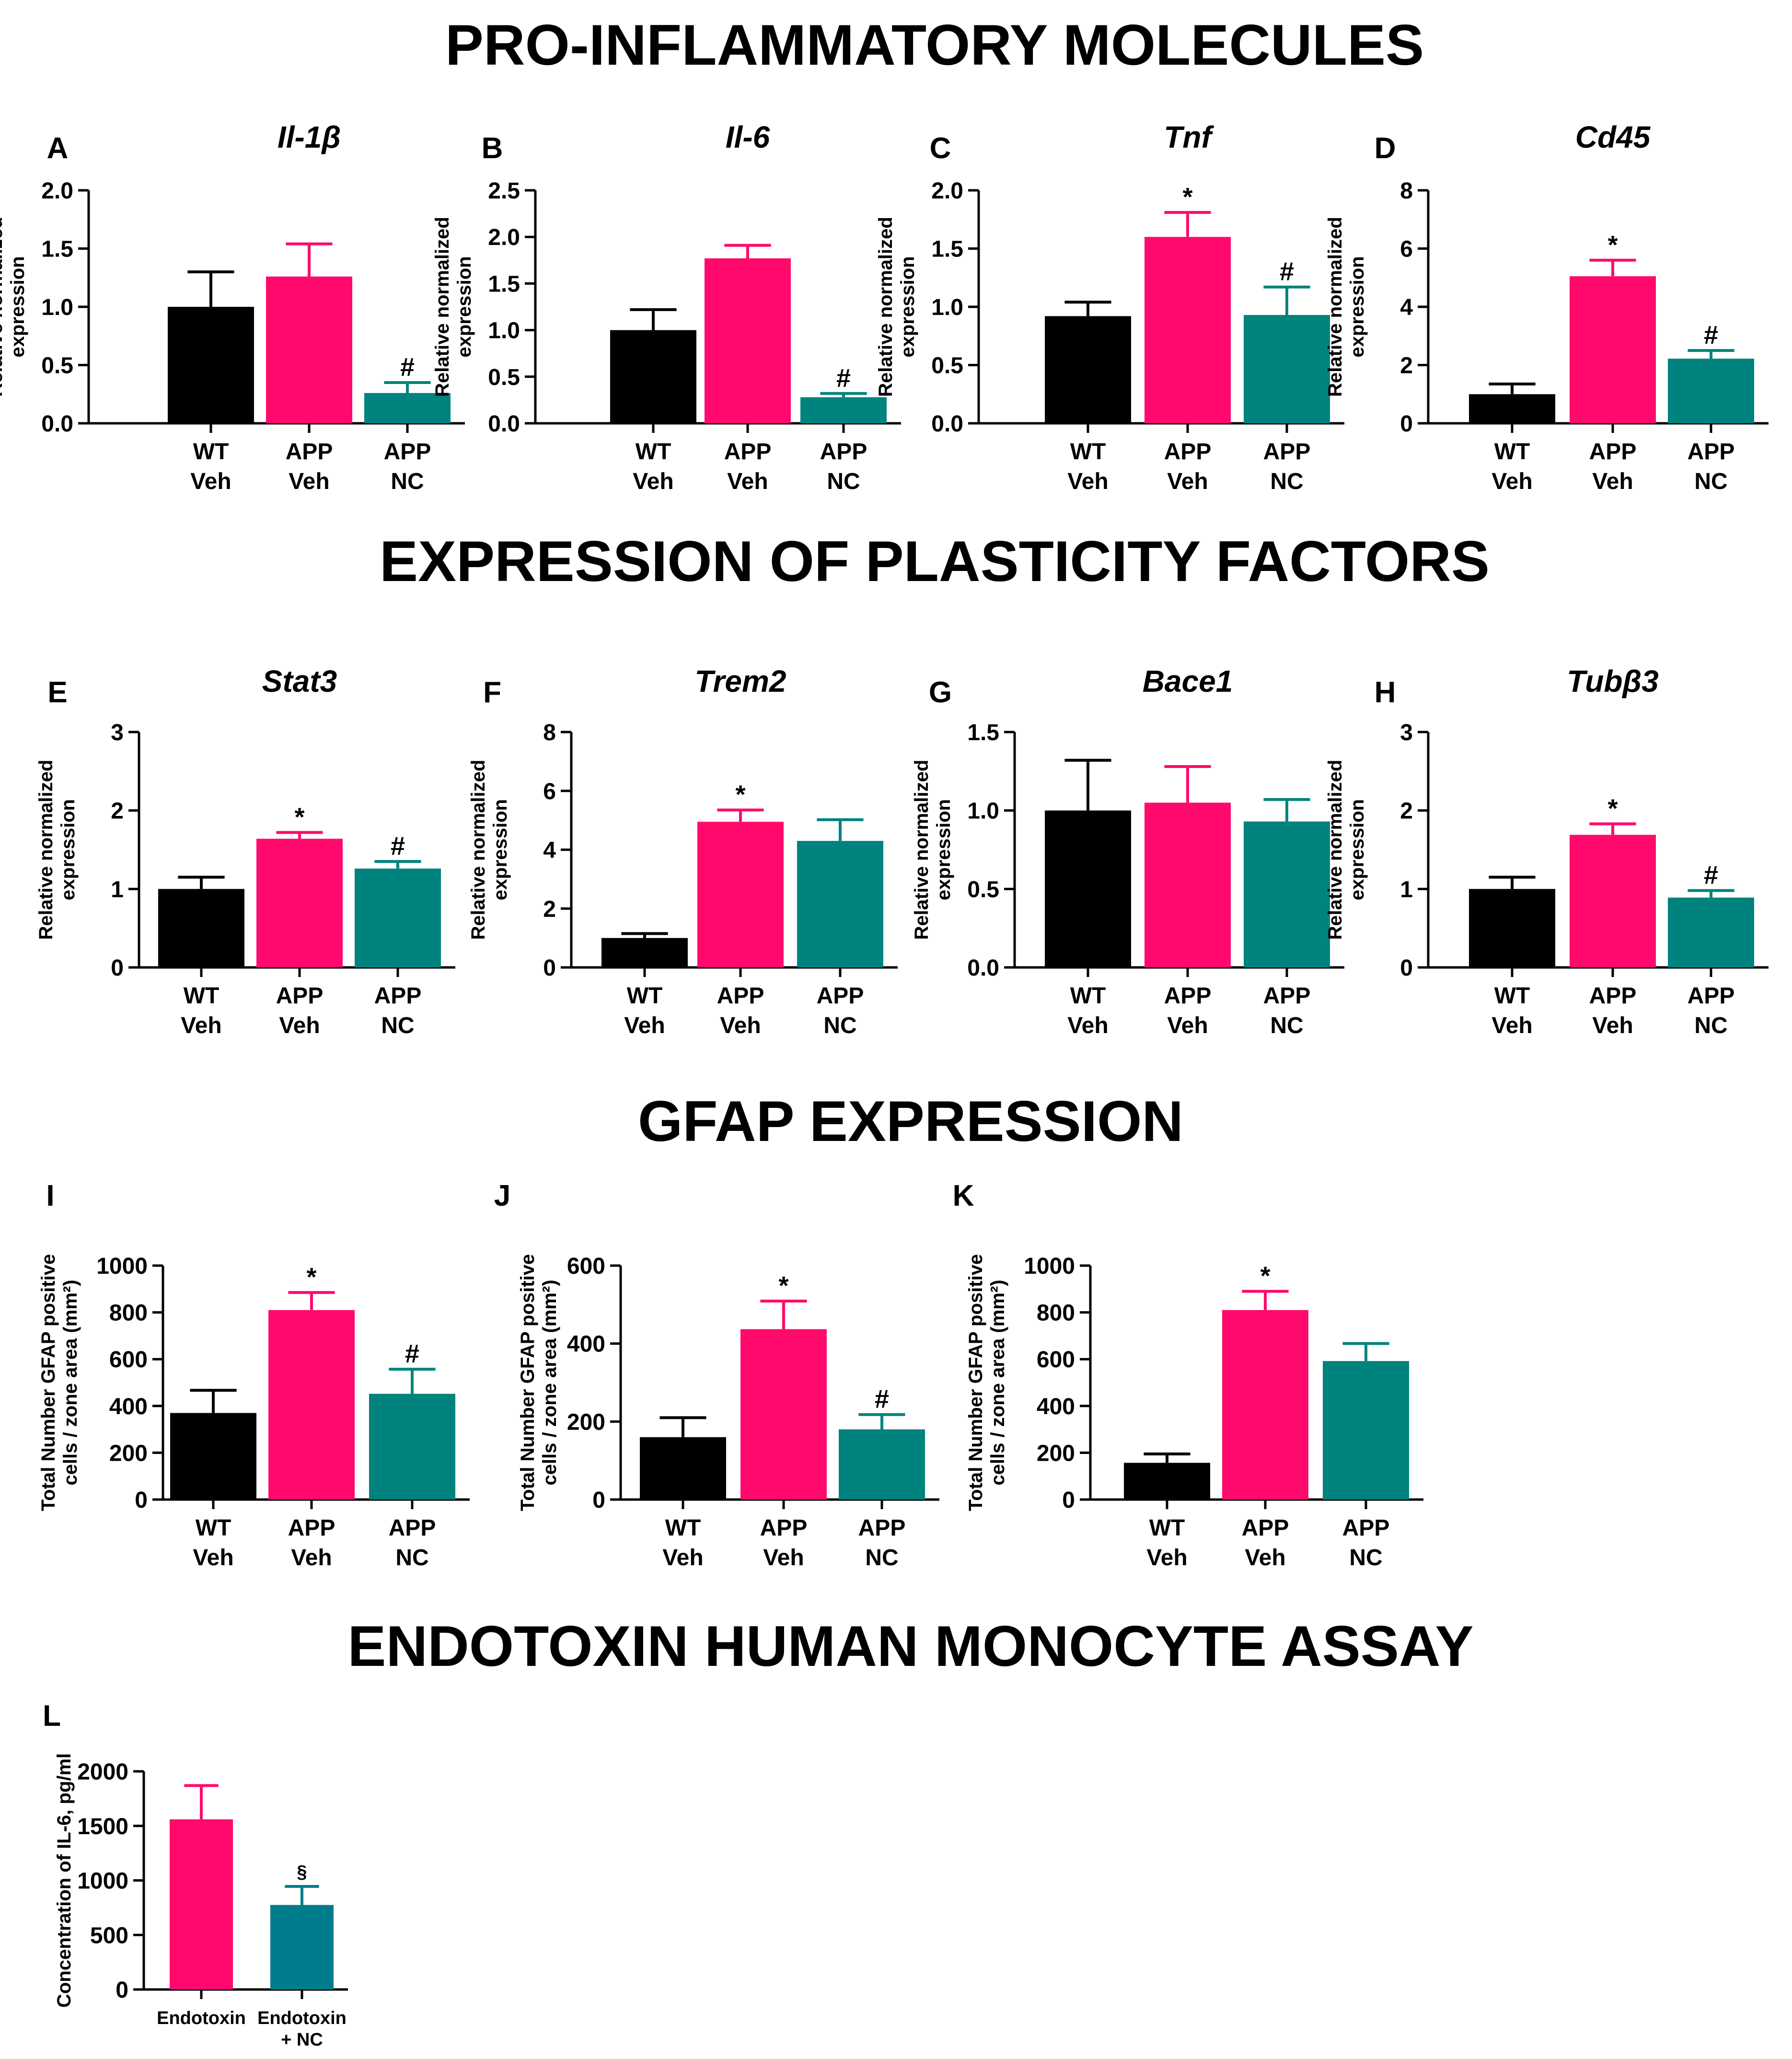  I want to click on panel-letter: J, so click(502, 1195).